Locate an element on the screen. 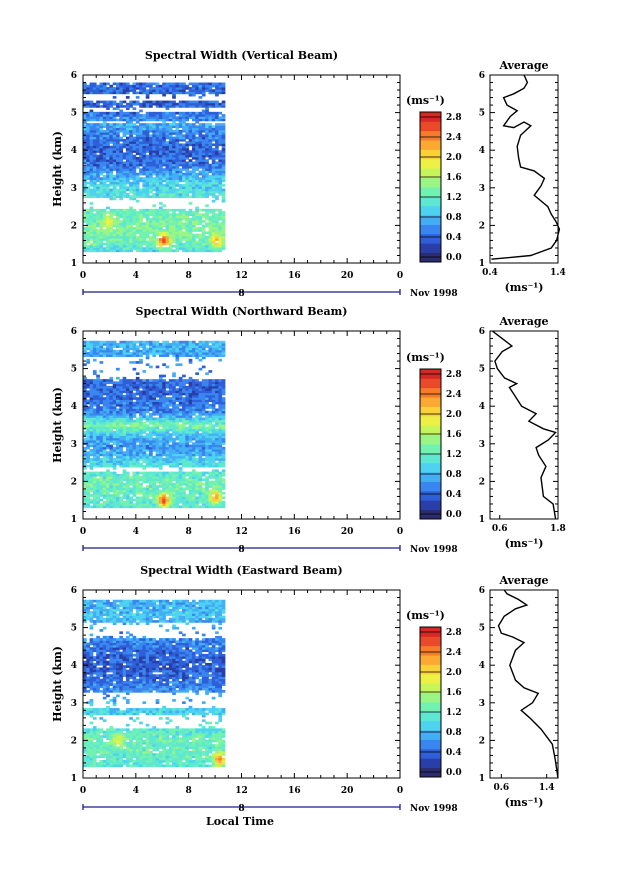  colorbar-segment is located at coordinates (430, 201).